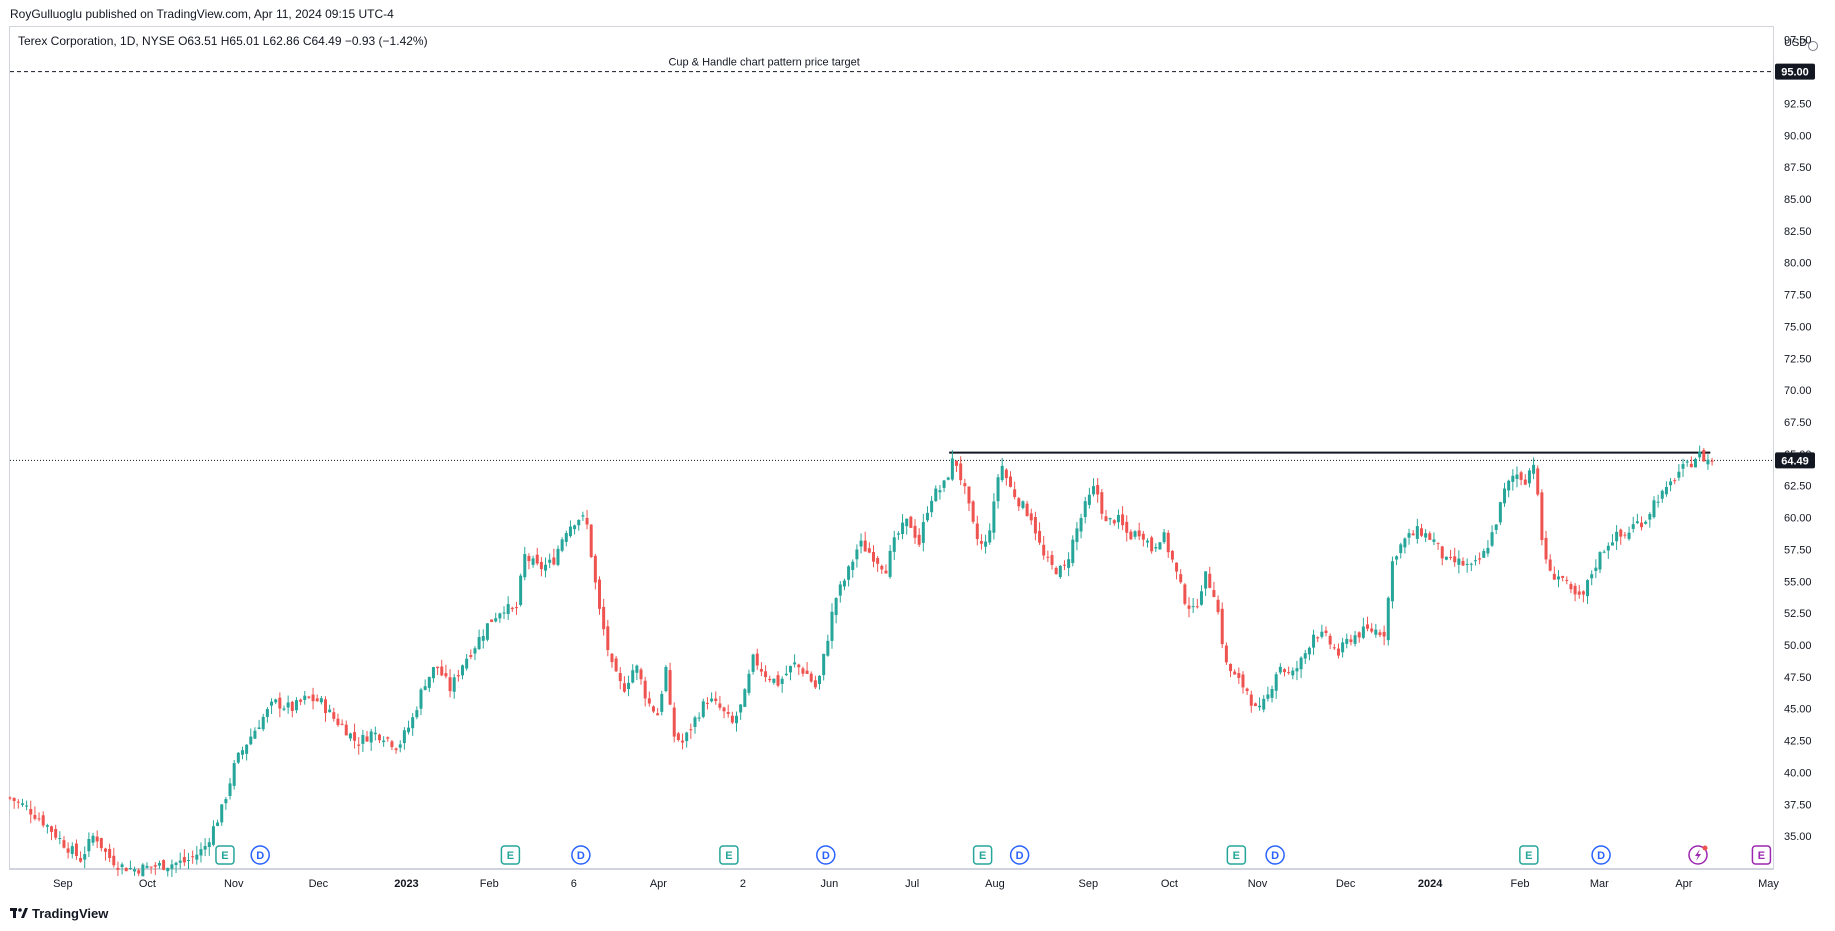 This screenshot has height=931, width=1835. What do you see at coordinates (1798, 805) in the screenshot?
I see `price-tick-label: 37.50` at bounding box center [1798, 805].